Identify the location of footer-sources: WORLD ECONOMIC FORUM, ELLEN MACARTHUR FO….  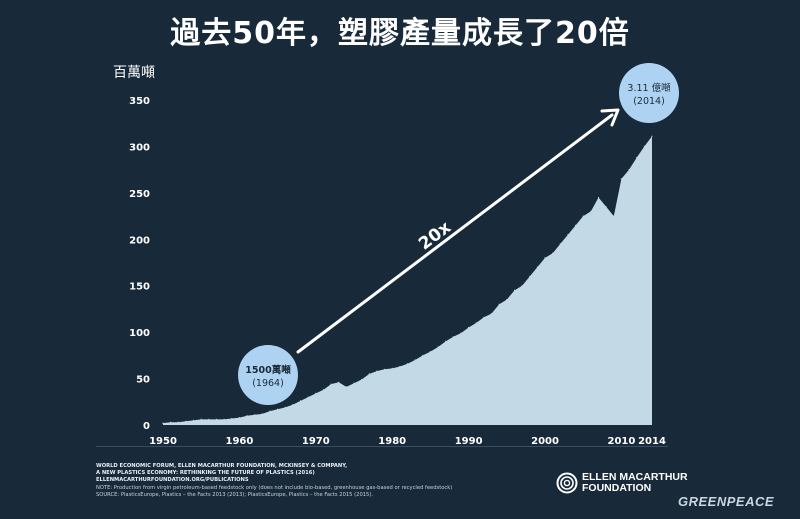
(316, 481).